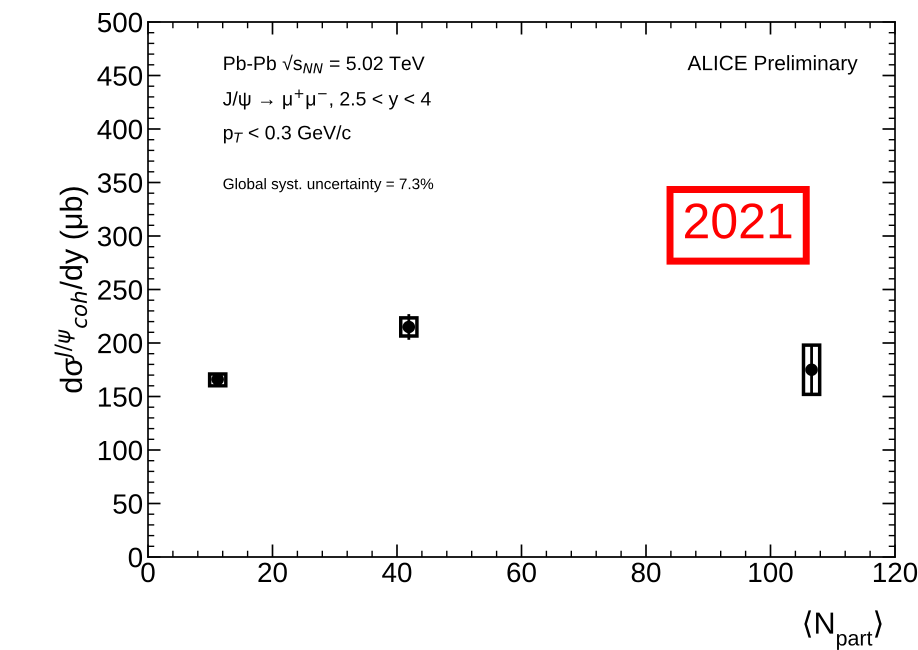 This screenshot has width=918, height=650. Describe the element at coordinates (287, 134) in the screenshot. I see `annotation: p$_{T}$ < 0.3 GeV/c` at that location.